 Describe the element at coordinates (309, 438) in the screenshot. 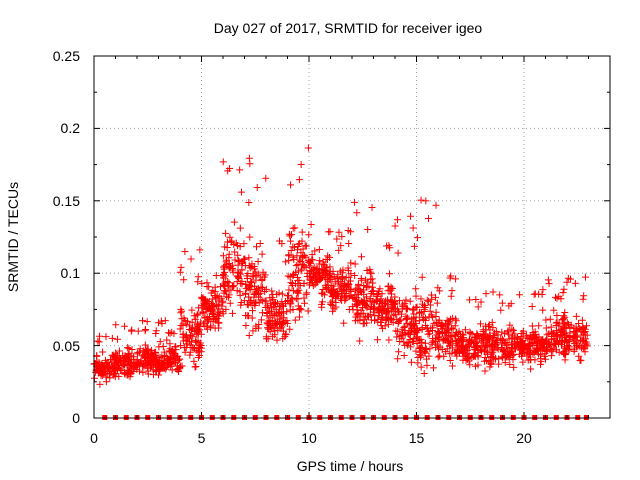

I see `x-tick-label-10: 10` at that location.